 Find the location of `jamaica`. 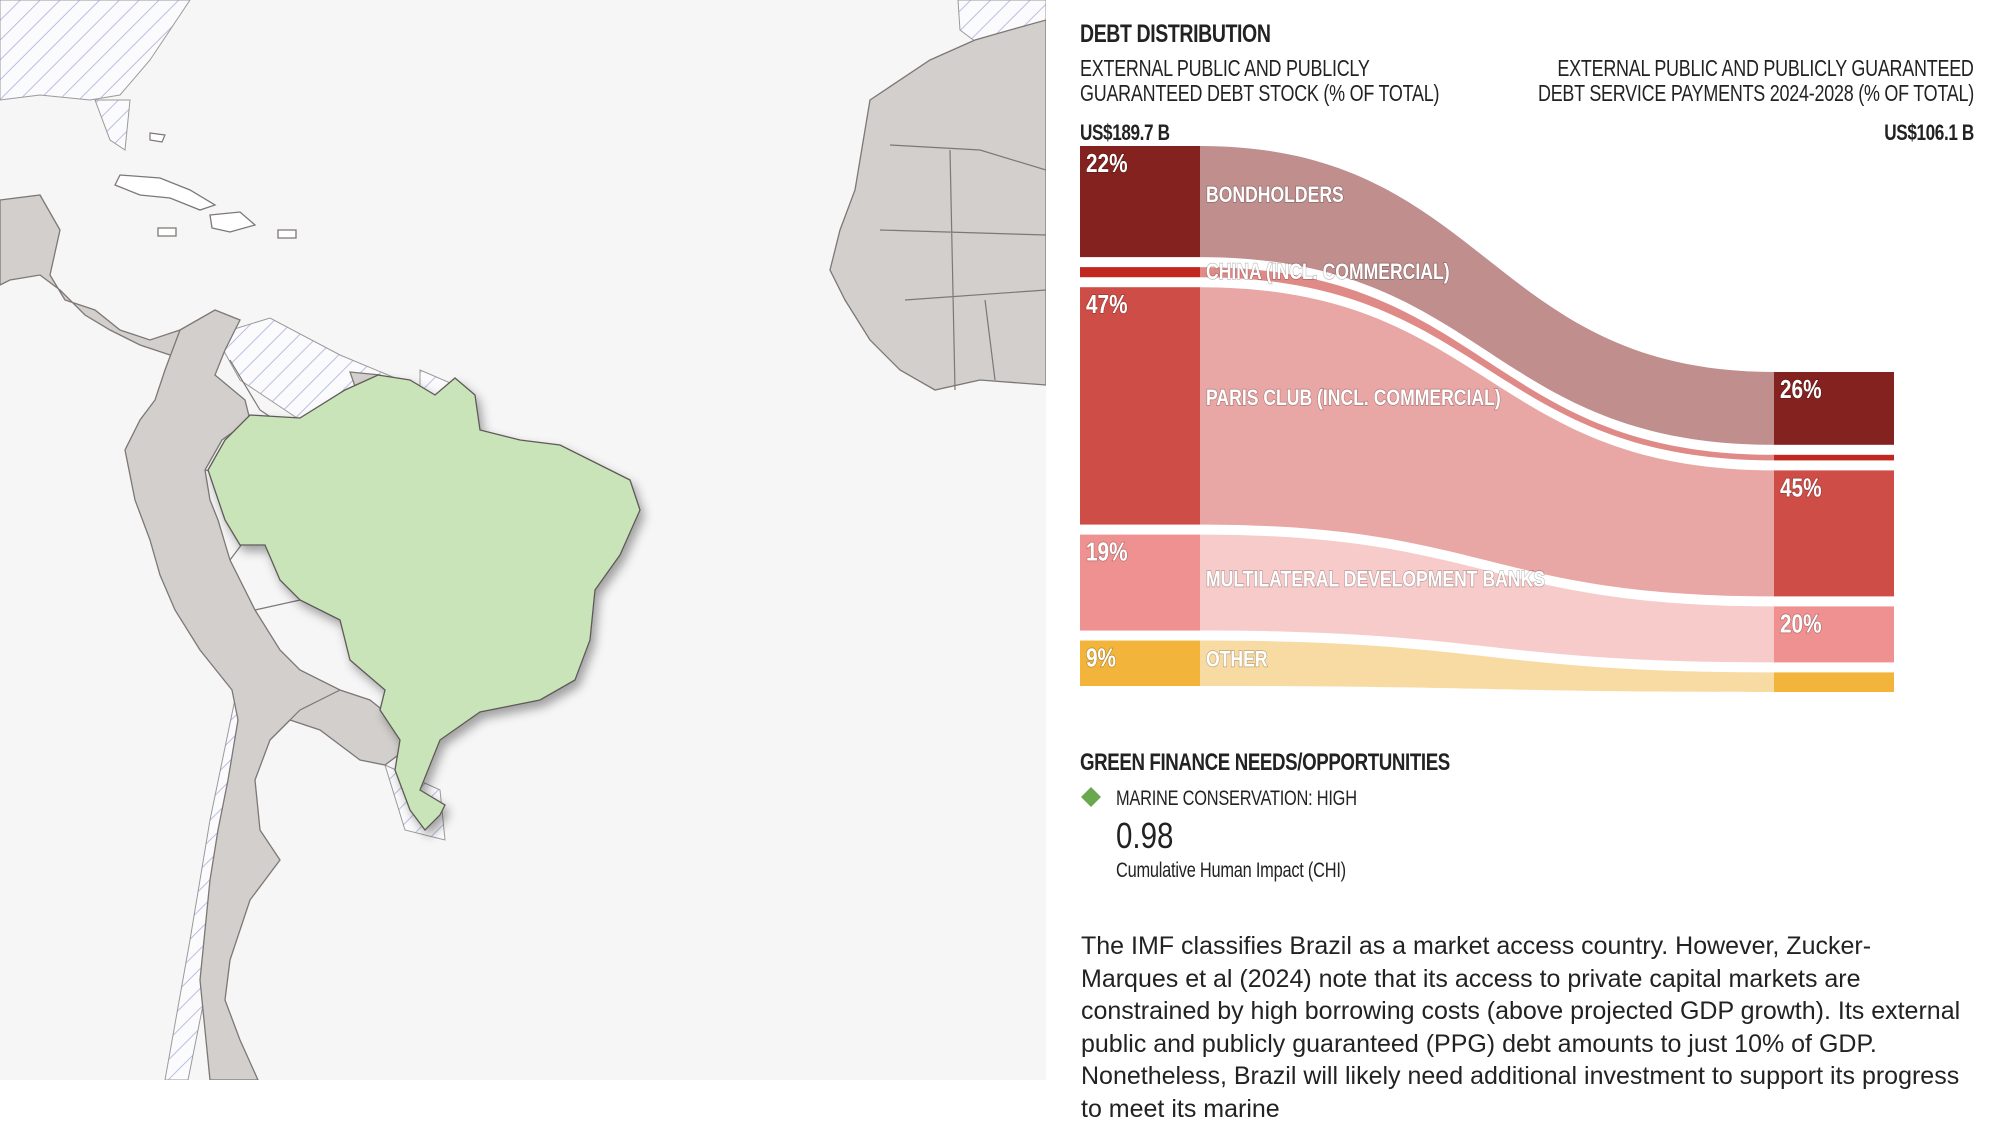

jamaica is located at coordinates (167, 232).